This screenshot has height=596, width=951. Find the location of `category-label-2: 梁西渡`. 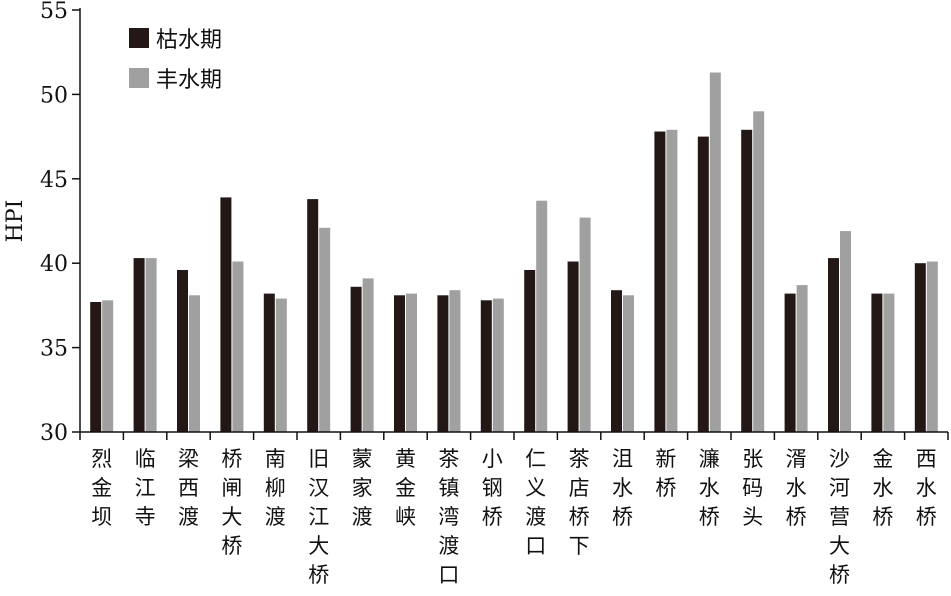

category-label-2: 梁西渡 is located at coordinates (188, 488).